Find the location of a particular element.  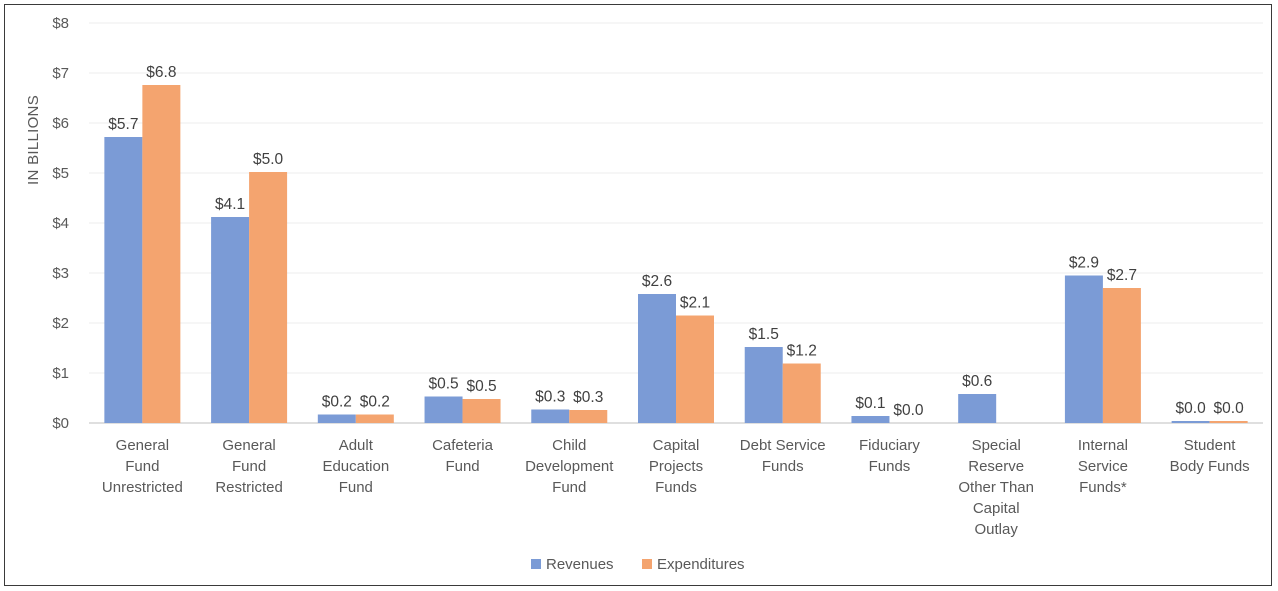

x-tick-label: Fiduciary Funds is located at coordinates (889, 456).